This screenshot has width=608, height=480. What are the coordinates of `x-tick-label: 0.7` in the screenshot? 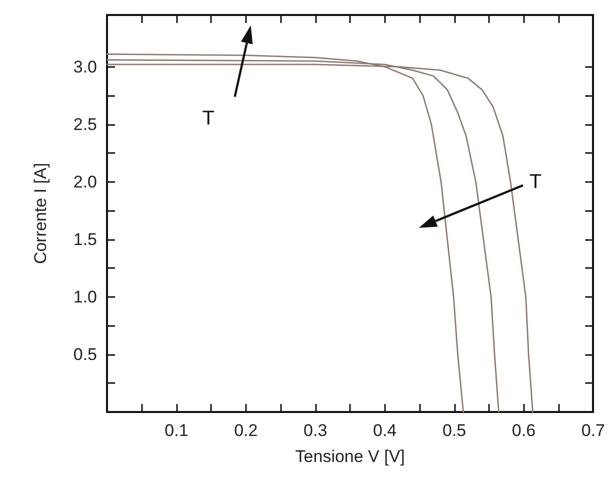 It's located at (593, 430).